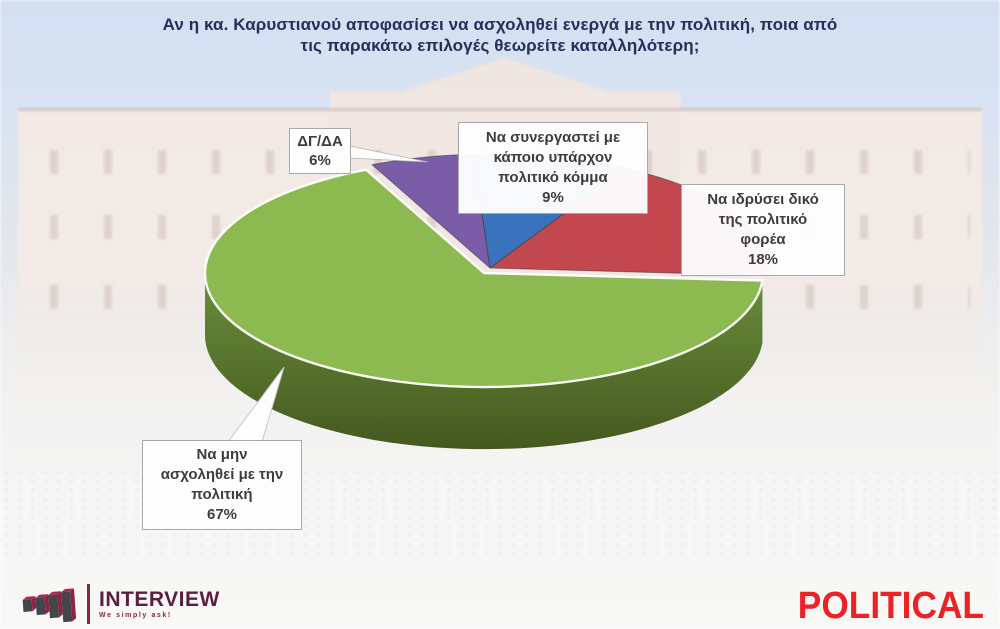  I want to click on callout-label: Να συνεργαστεί με, so click(553, 137).